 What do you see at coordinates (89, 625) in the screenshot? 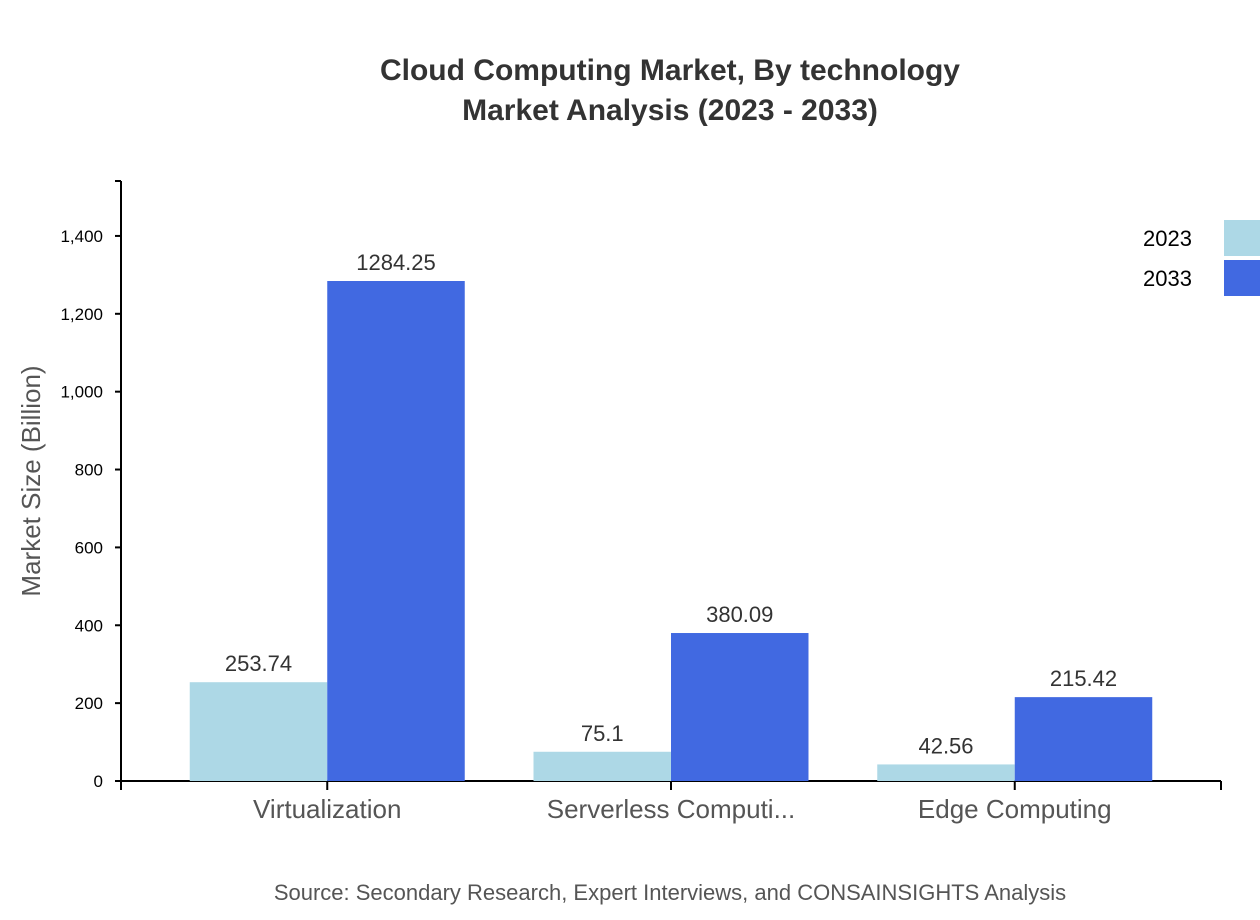
I see `y-tick-label: 400` at bounding box center [89, 625].